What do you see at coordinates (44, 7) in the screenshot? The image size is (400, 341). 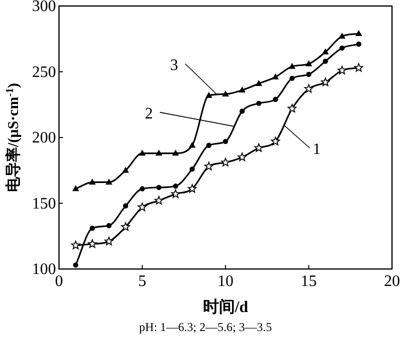 I see `y-tick-label: 300` at bounding box center [44, 7].